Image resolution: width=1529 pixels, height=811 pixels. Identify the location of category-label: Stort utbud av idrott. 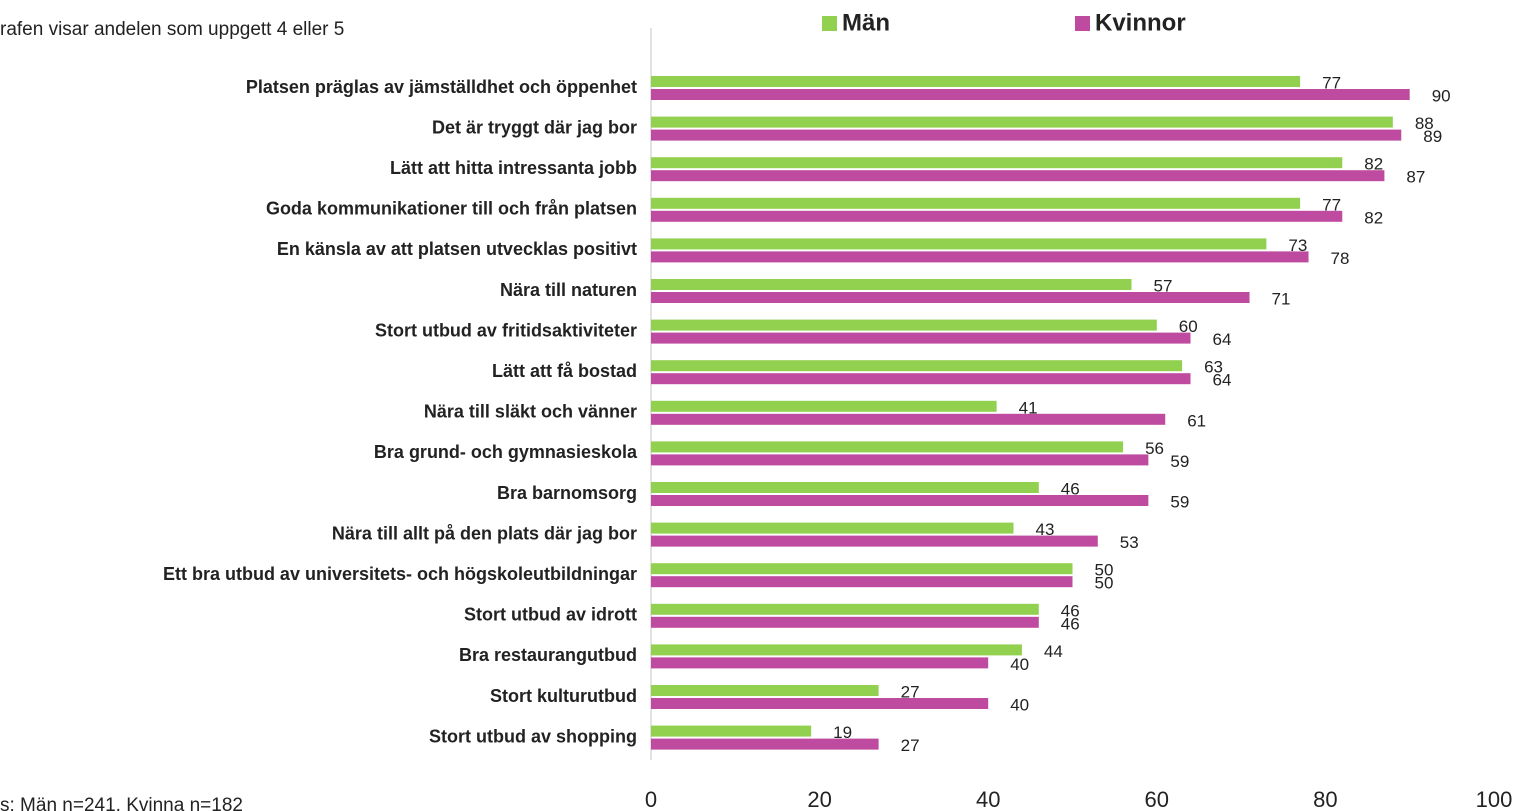
(550, 615).